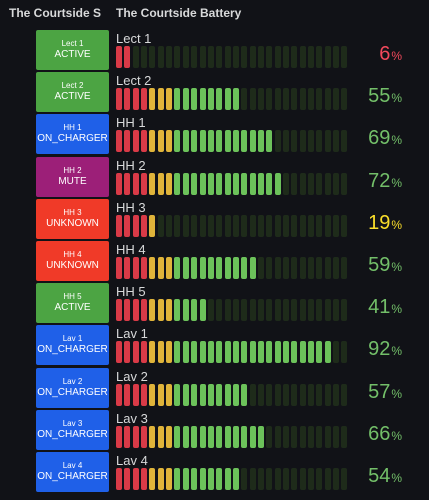  What do you see at coordinates (72, 387) in the screenshot?
I see `status-tile: Lav 2 ON_CHARGER` at bounding box center [72, 387].